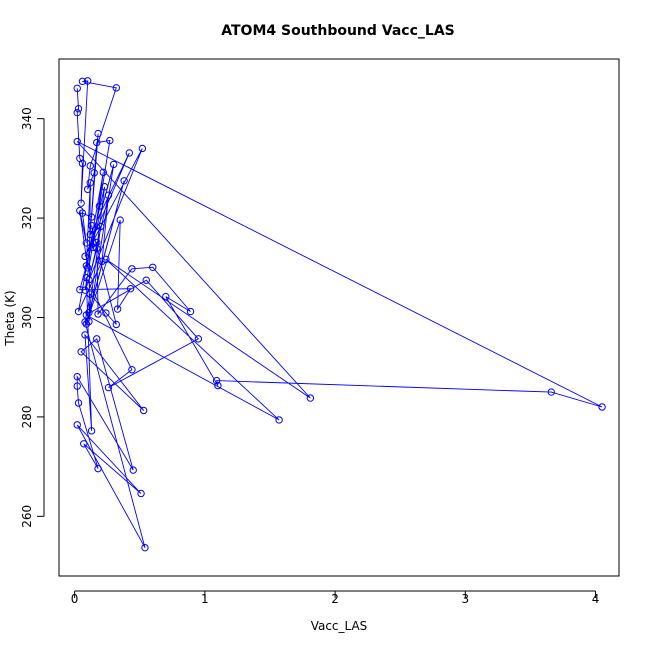 The width and height of the screenshot is (650, 650). I want to click on x-tick-label: 4, so click(596, 599).